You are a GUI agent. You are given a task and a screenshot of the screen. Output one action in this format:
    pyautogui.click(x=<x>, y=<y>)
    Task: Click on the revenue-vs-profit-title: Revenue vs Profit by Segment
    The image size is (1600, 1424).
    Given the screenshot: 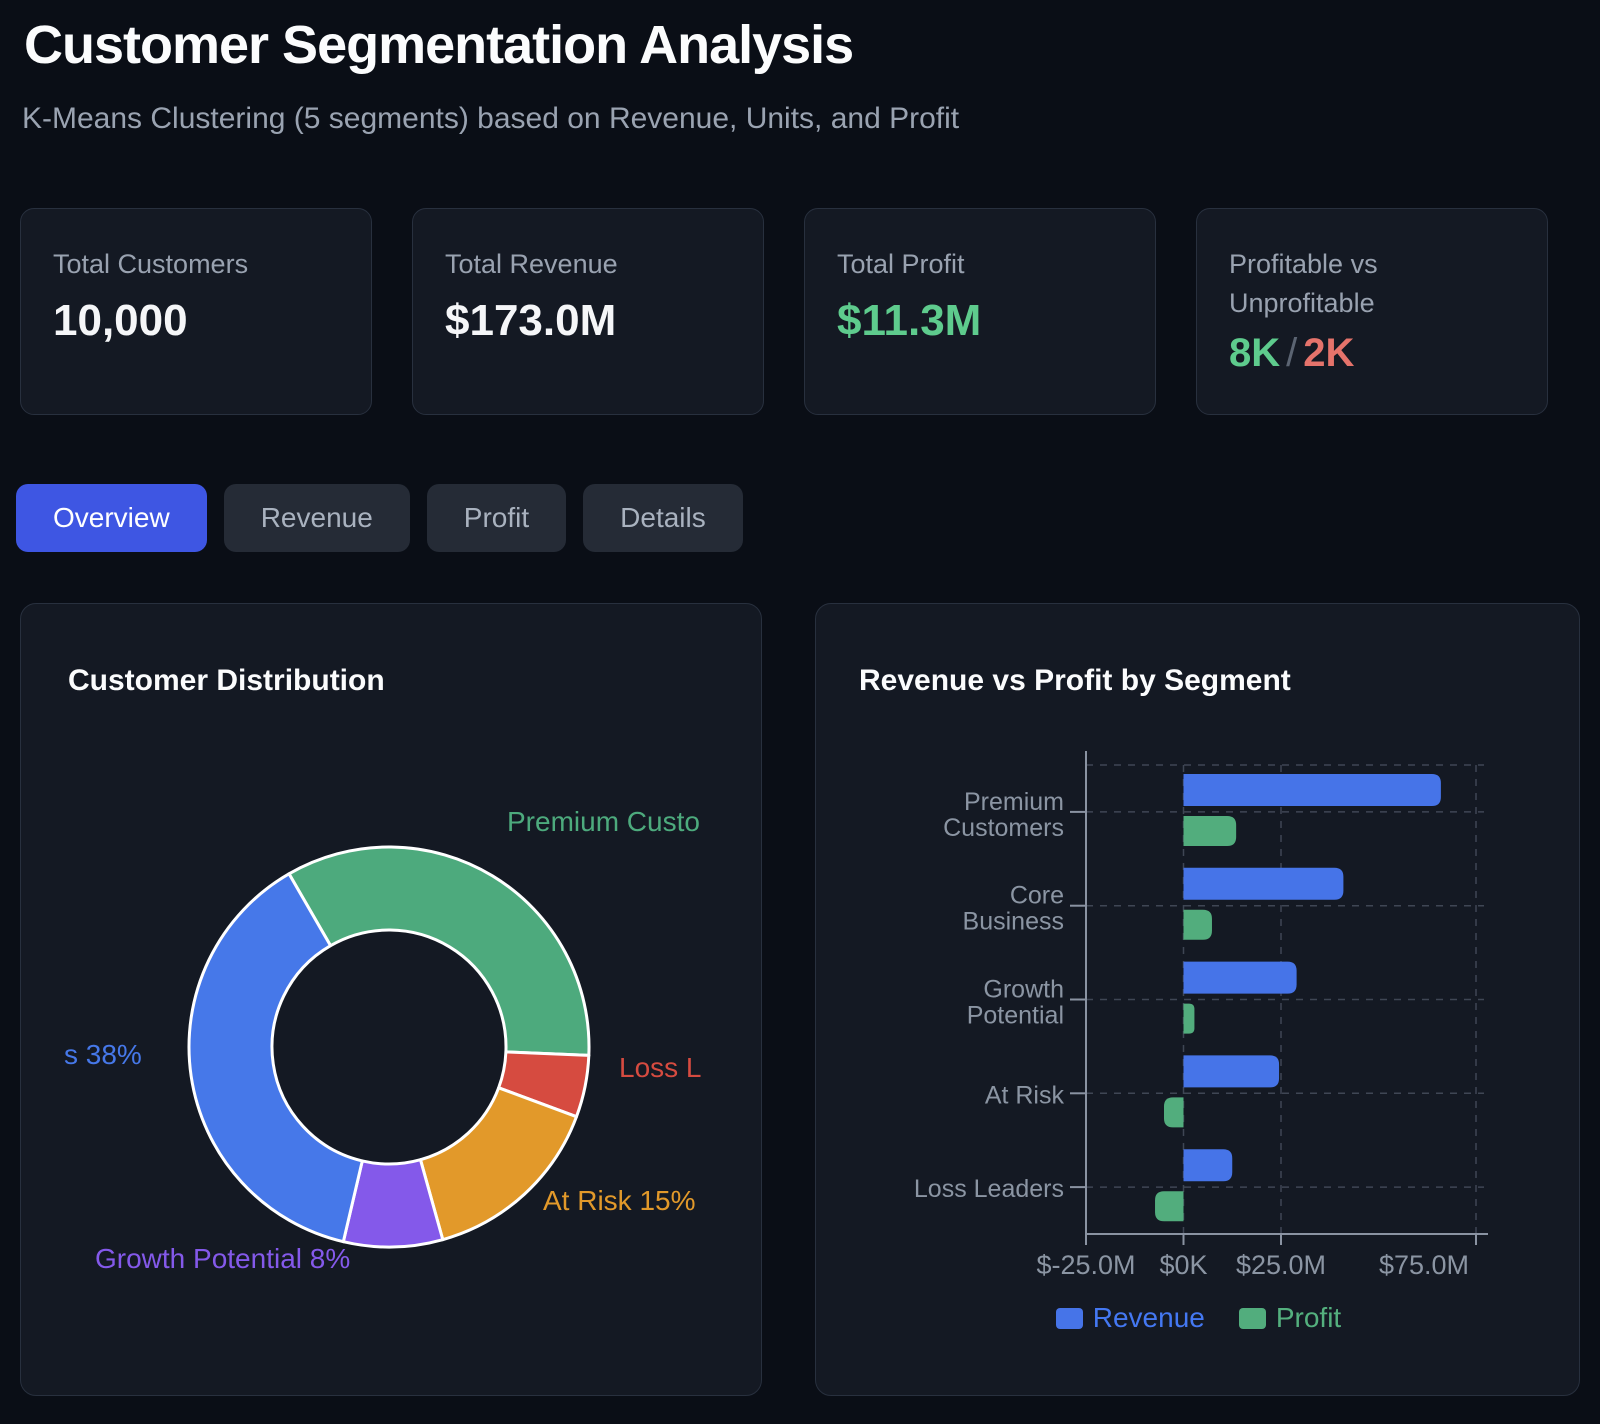 What is the action you would take?
    pyautogui.click(x=1075, y=680)
    